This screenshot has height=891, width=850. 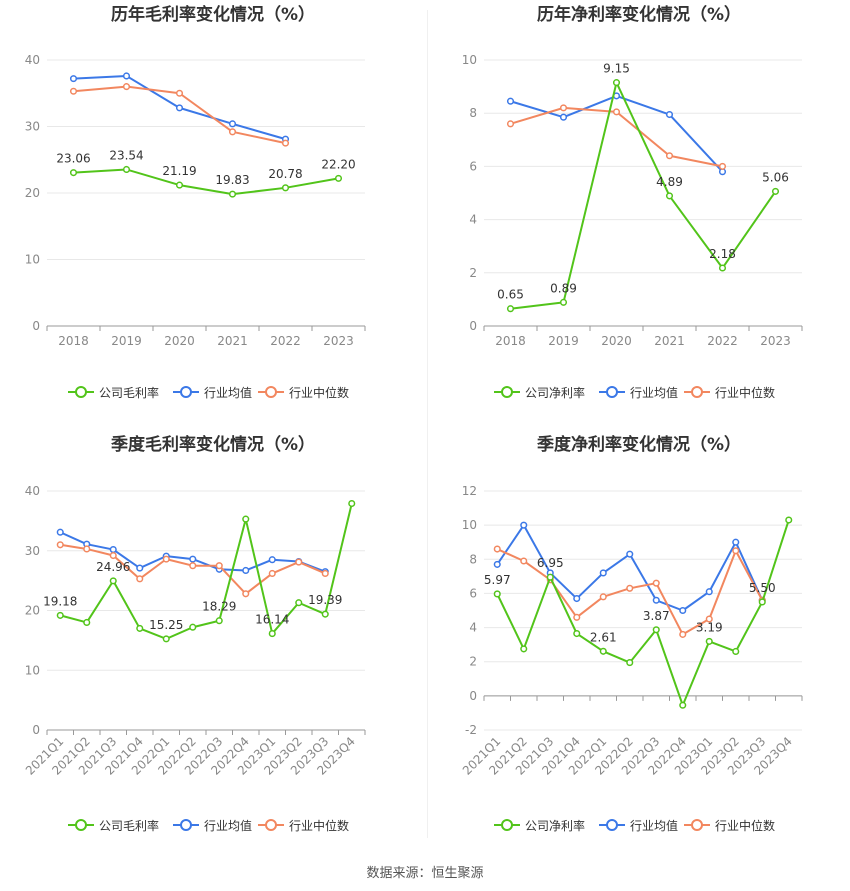 What do you see at coordinates (497, 580) in the screenshot?
I see `data-label: 5.97` at bounding box center [497, 580].